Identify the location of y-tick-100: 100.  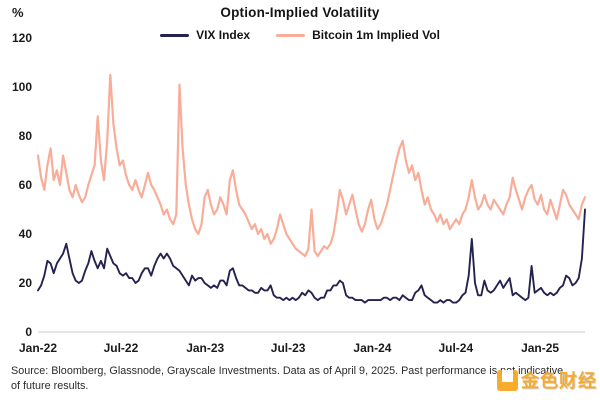
(21, 87).